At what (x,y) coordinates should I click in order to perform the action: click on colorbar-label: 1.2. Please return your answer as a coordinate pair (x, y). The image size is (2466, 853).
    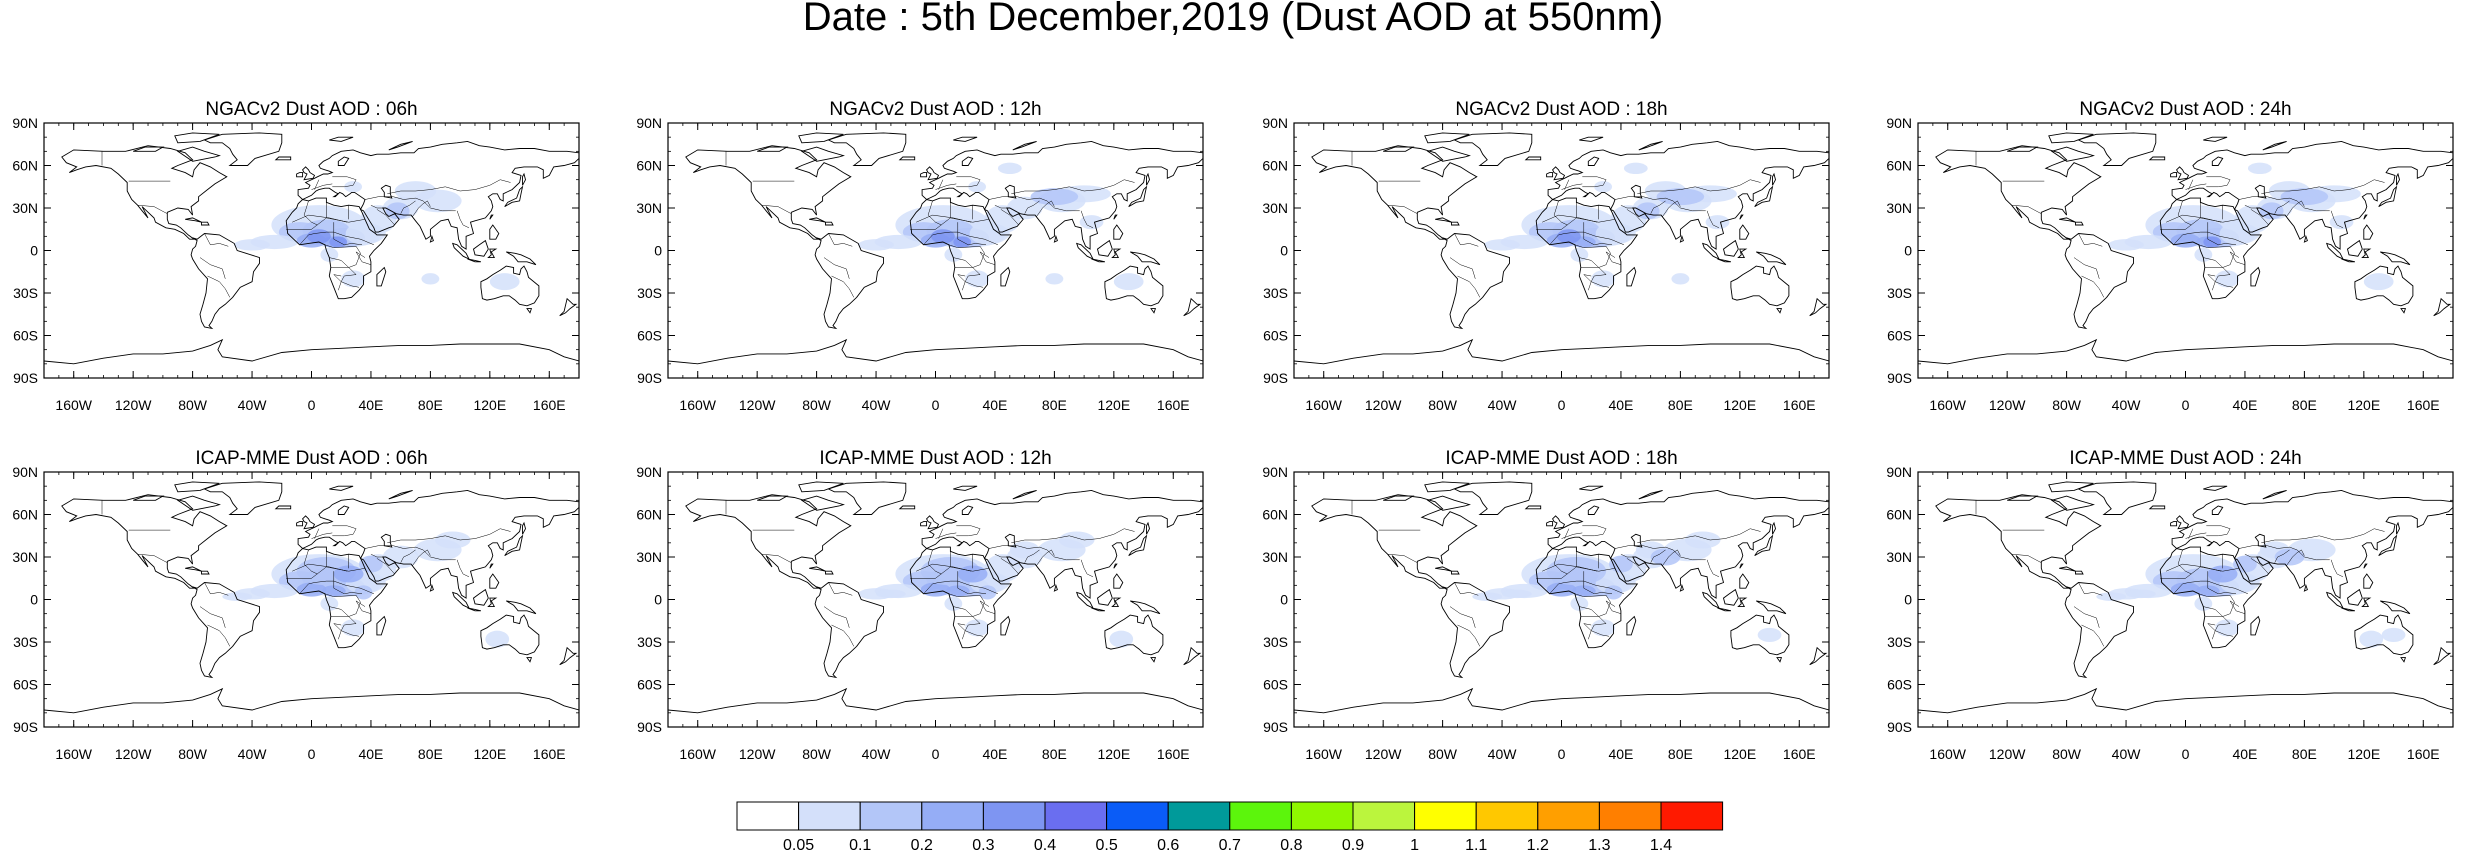
    Looking at the image, I should click on (1538, 845).